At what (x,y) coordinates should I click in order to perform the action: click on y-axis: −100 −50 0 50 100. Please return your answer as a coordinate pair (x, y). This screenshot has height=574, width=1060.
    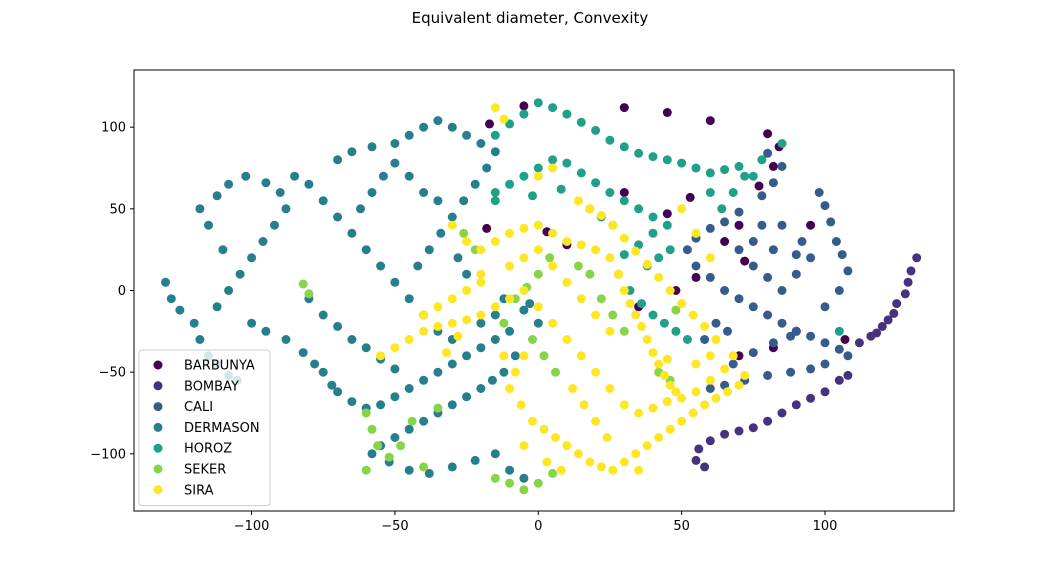
    Looking at the image, I should click on (112, 291).